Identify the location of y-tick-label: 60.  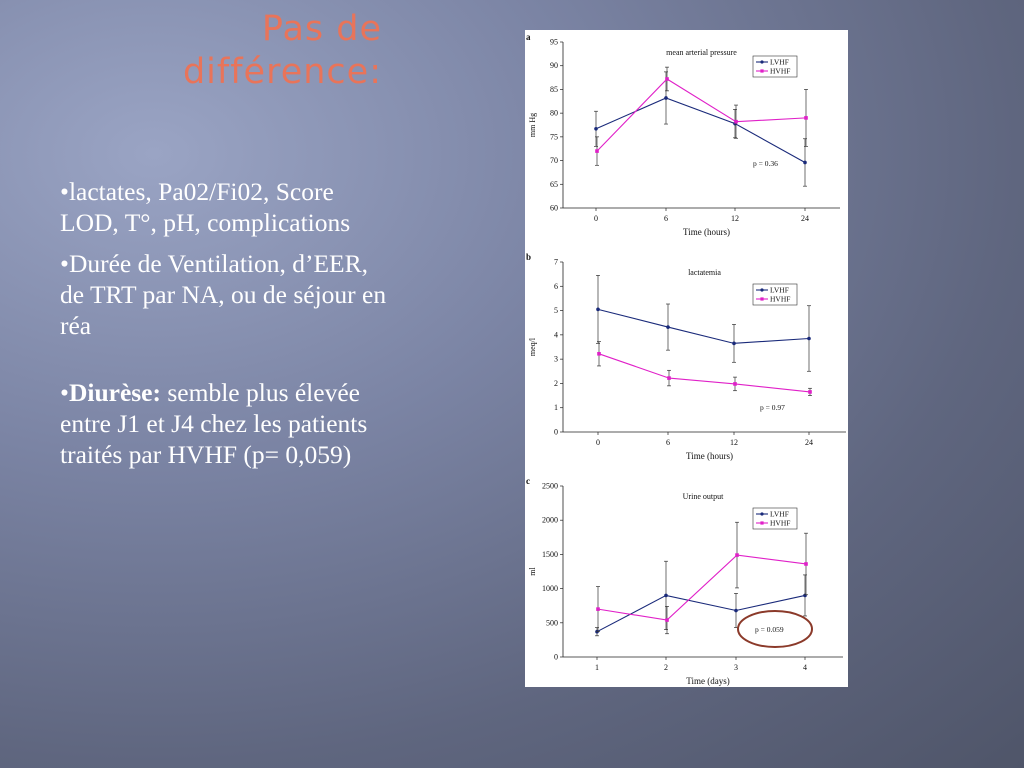
(554, 208).